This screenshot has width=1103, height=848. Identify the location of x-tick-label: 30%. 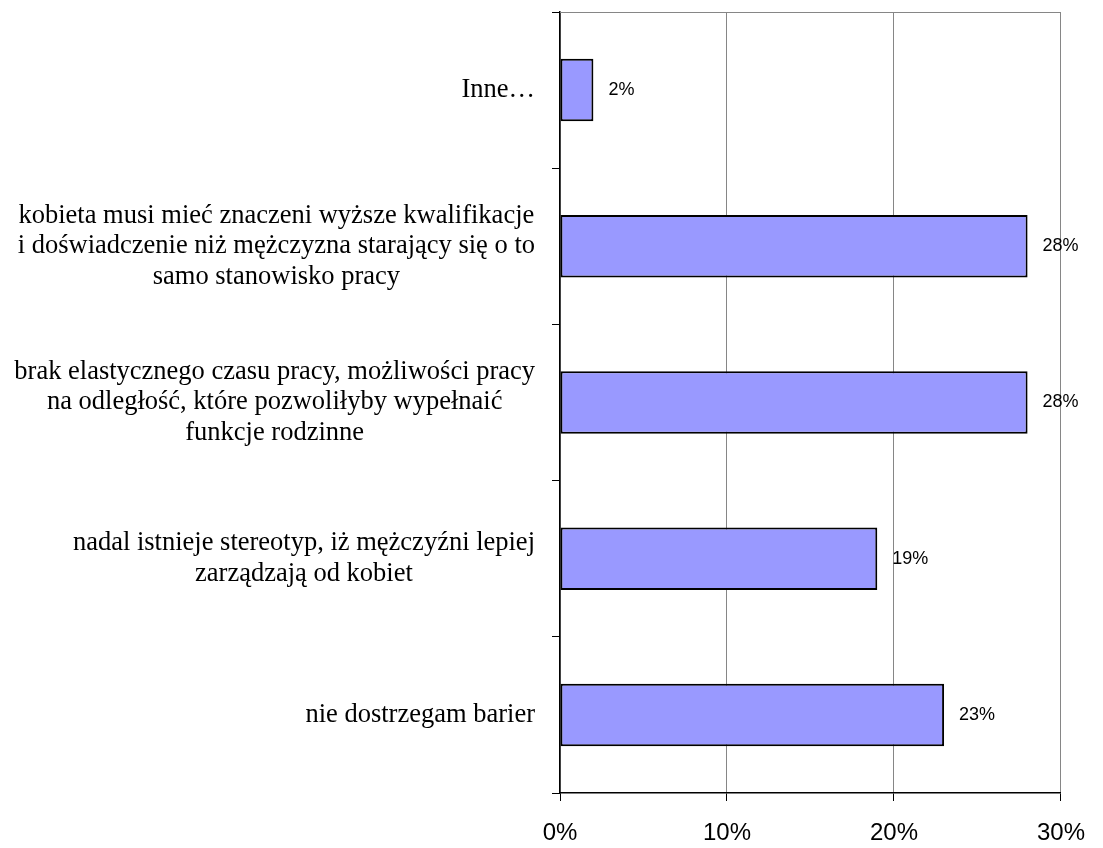
(1061, 832).